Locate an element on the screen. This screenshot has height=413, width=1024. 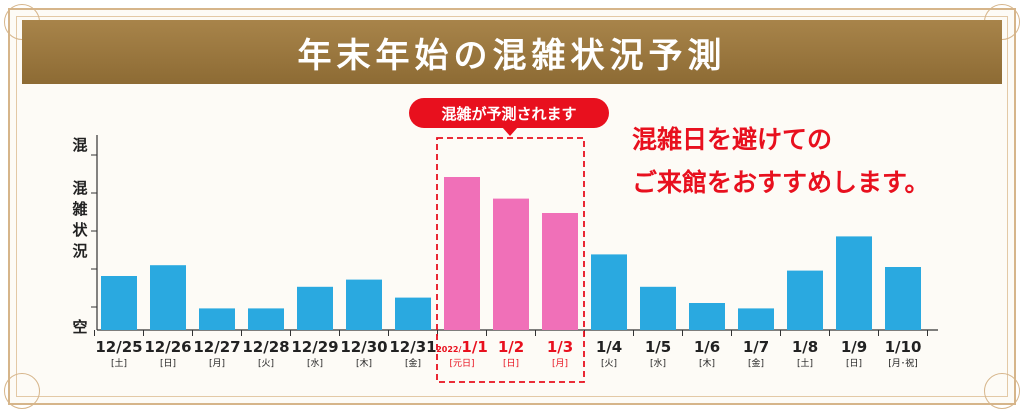
x-weekday-label: [月･祝] is located at coordinates (903, 363).